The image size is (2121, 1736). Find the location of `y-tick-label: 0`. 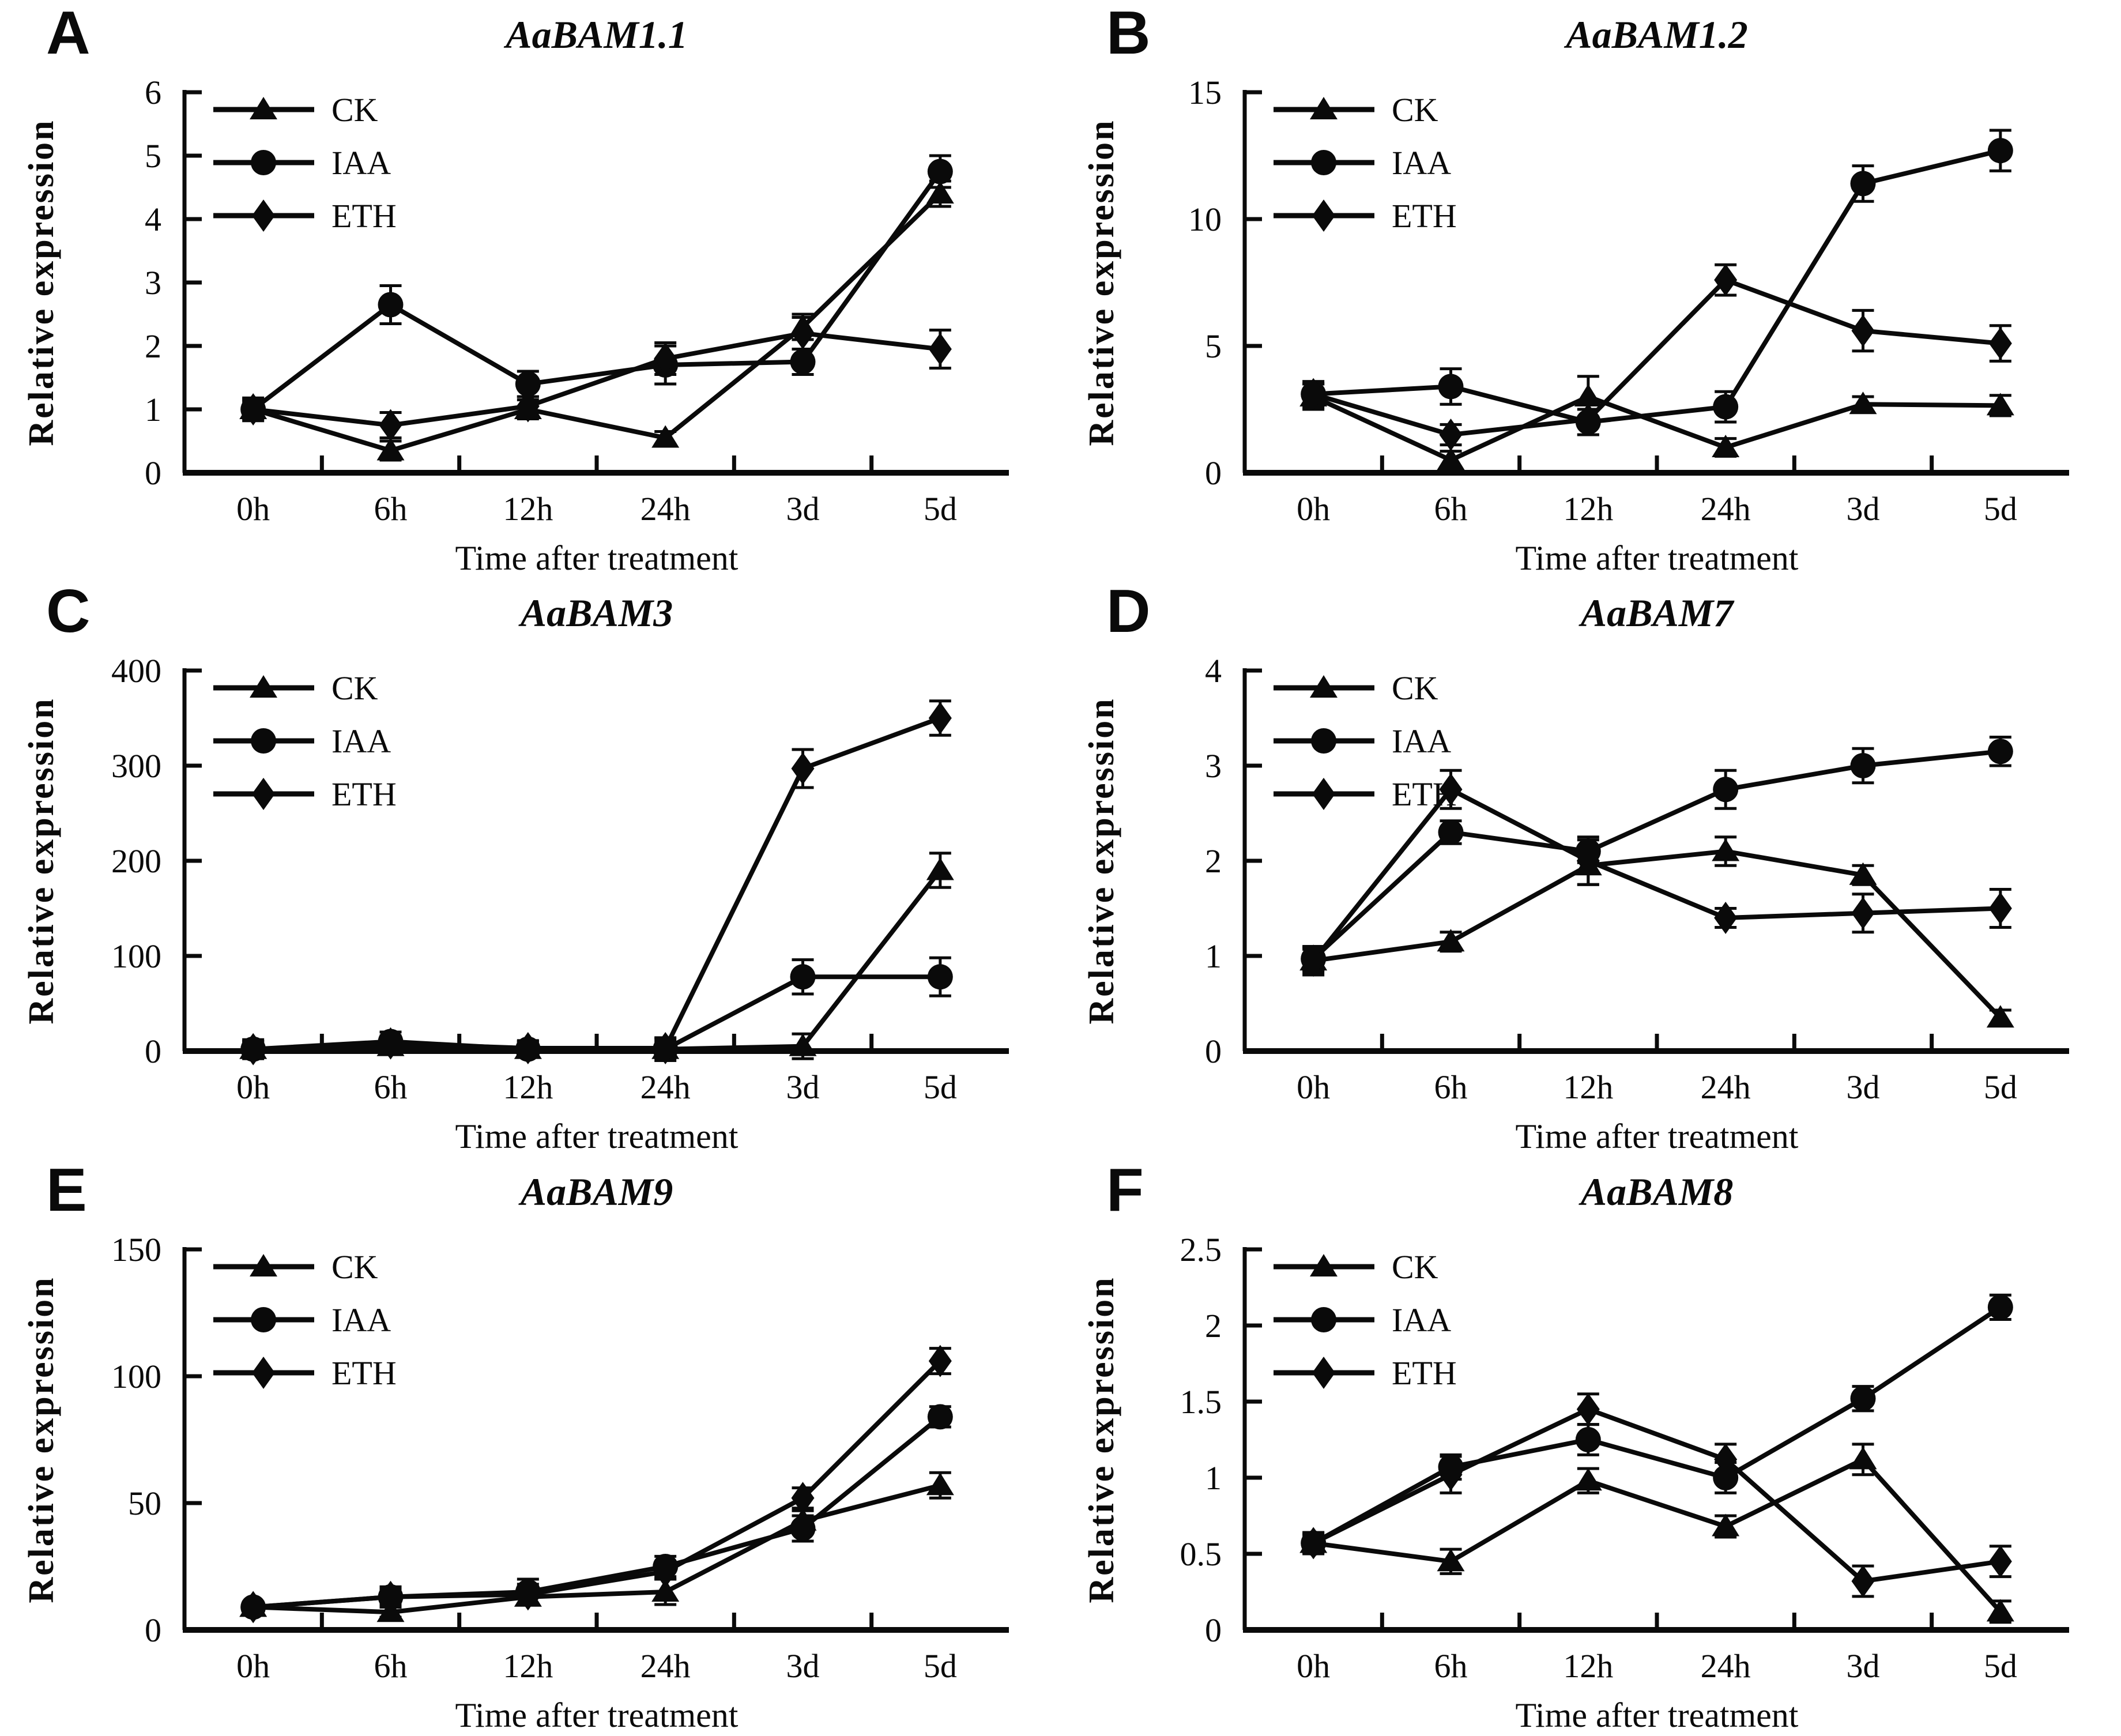

y-tick-label: 0 is located at coordinates (1213, 1630).